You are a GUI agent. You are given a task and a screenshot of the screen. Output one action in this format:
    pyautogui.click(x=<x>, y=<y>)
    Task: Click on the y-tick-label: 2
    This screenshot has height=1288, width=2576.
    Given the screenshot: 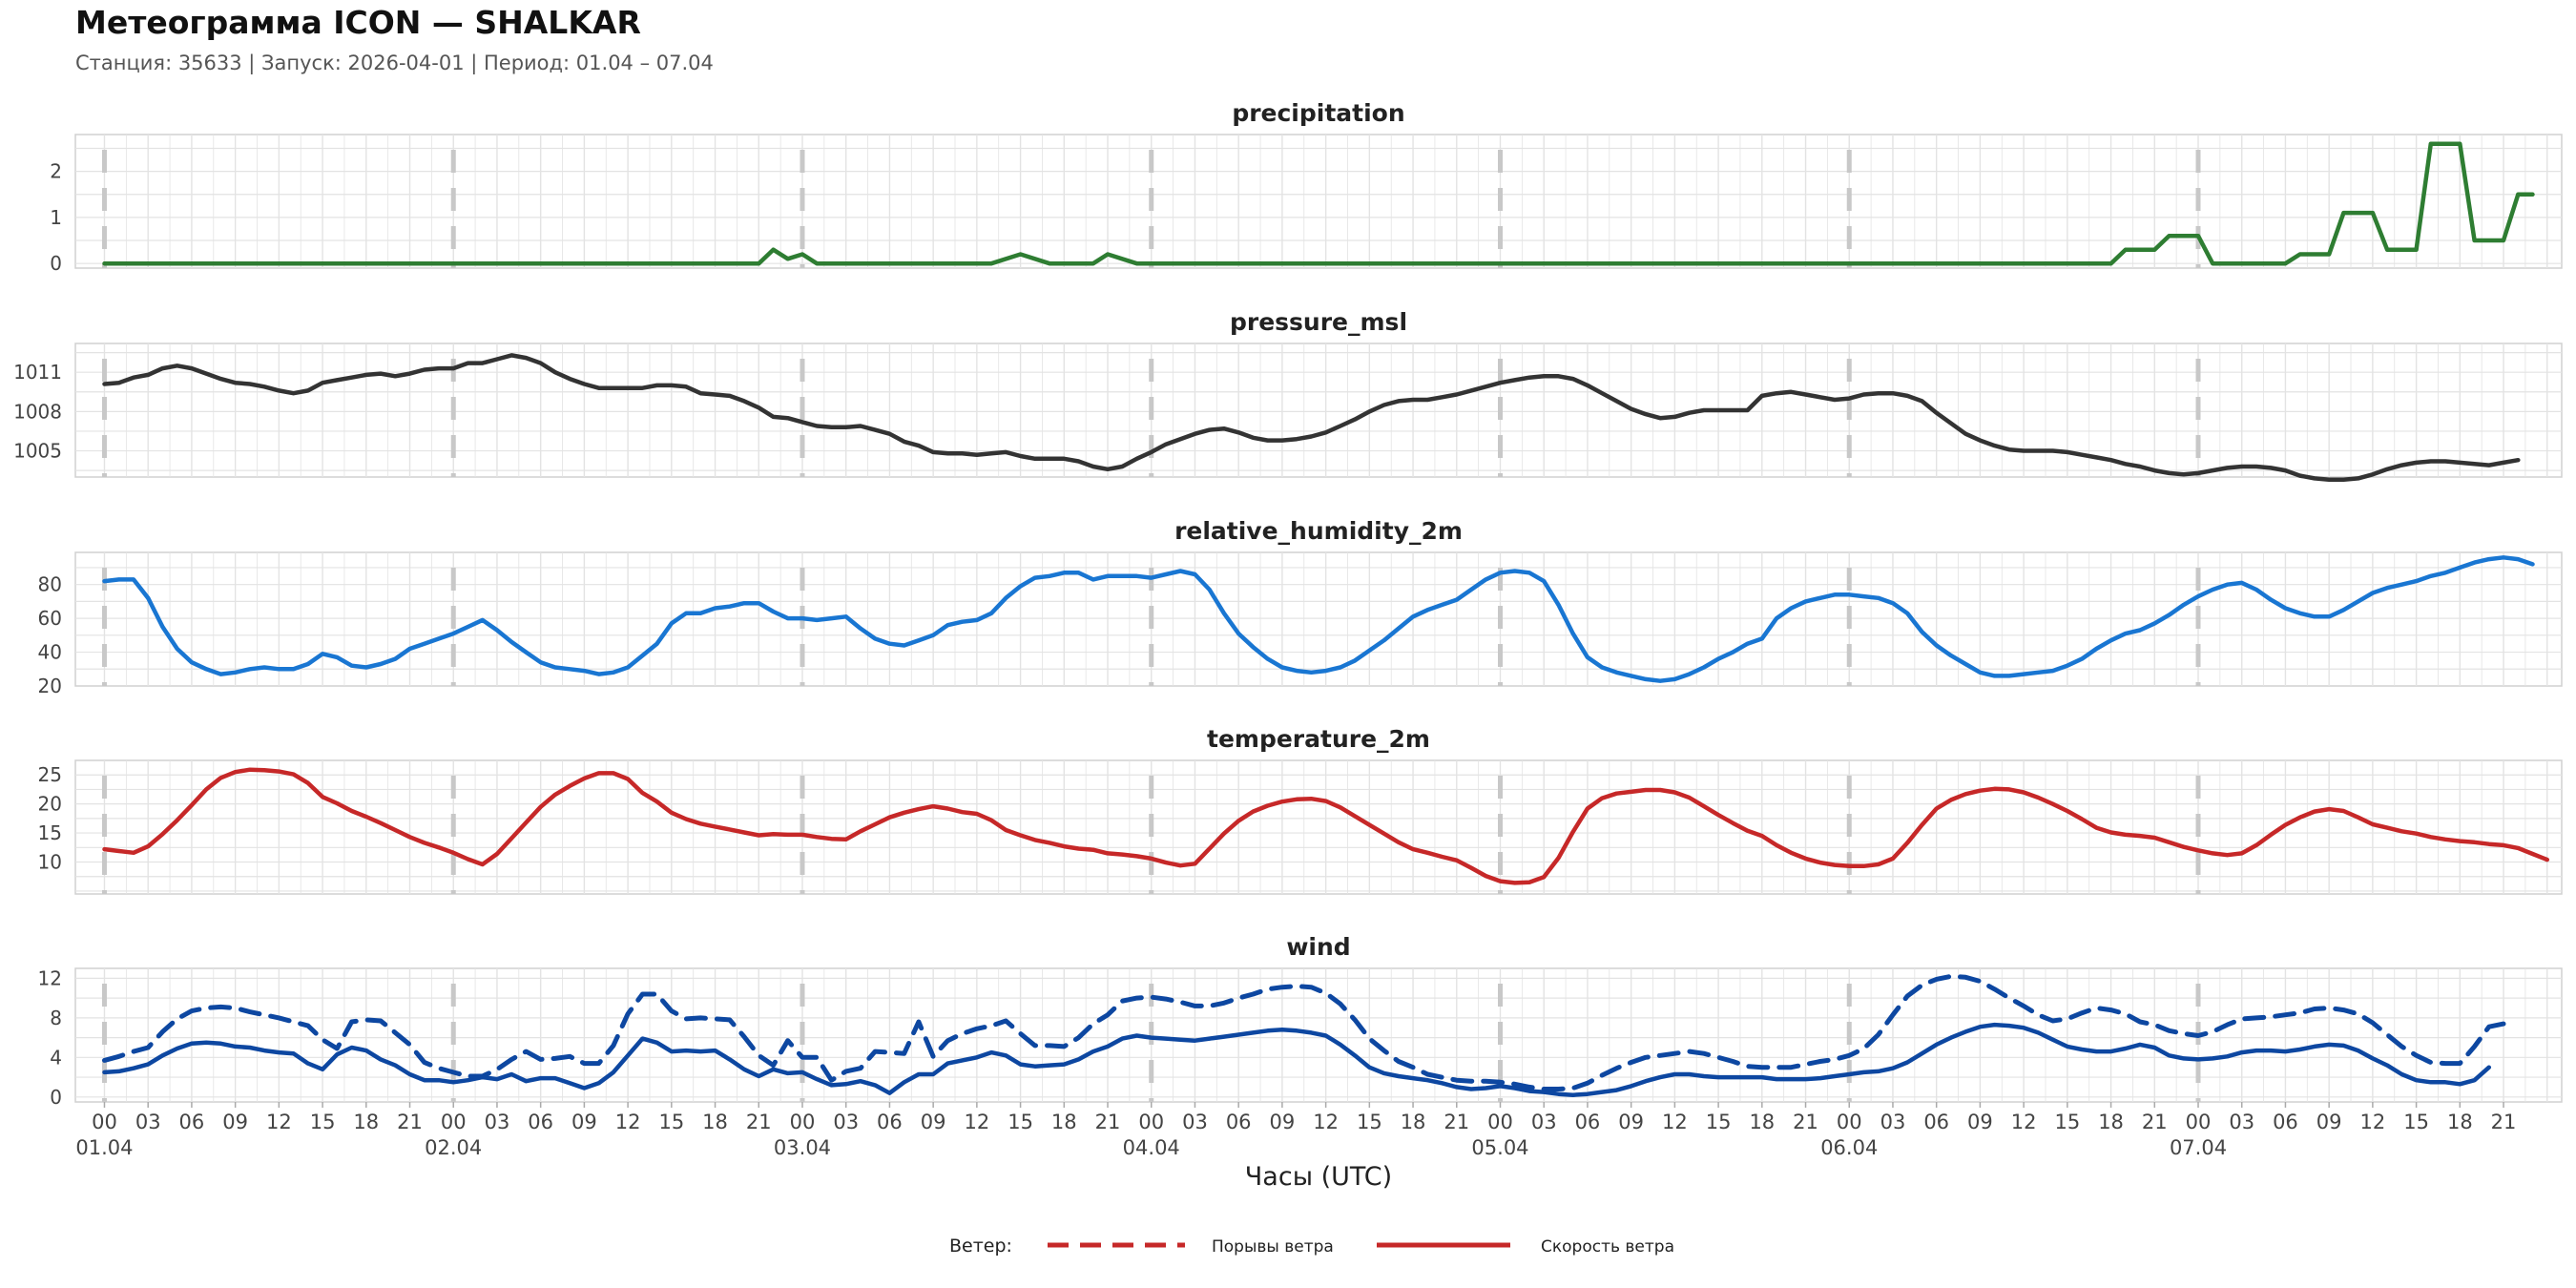 What is the action you would take?
    pyautogui.click(x=56, y=171)
    